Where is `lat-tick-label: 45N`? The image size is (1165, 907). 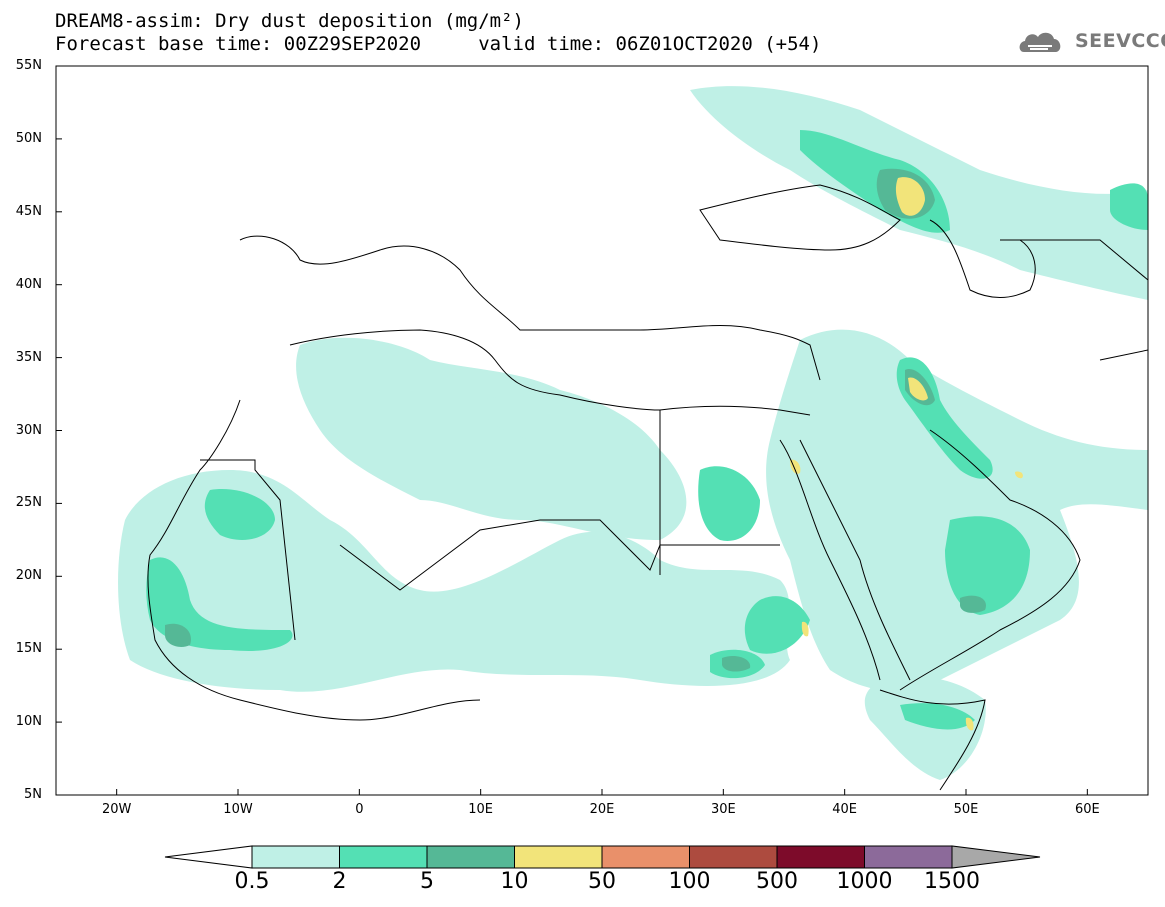 lat-tick-label: 45N is located at coordinates (28, 211).